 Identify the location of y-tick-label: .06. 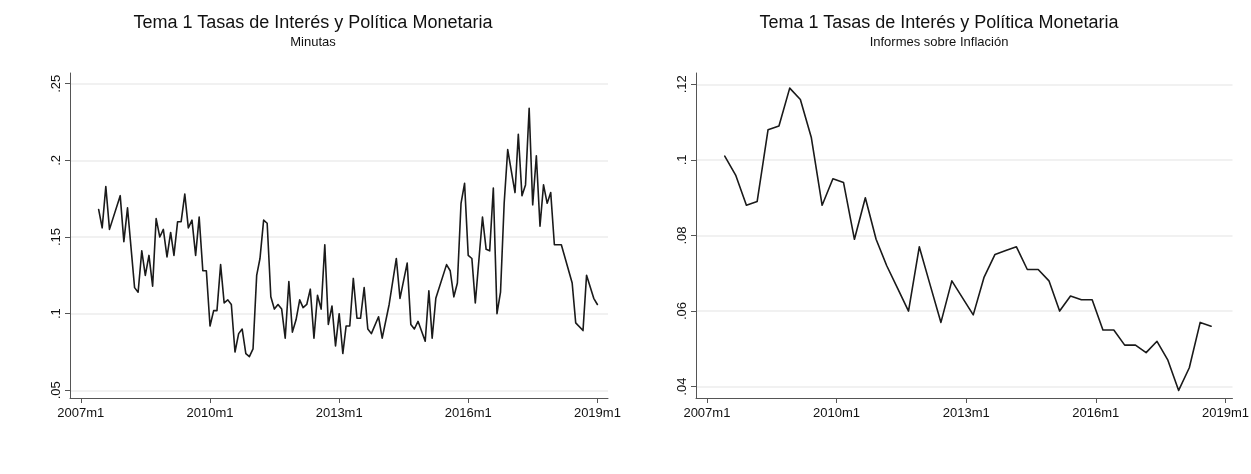
(681, 311).